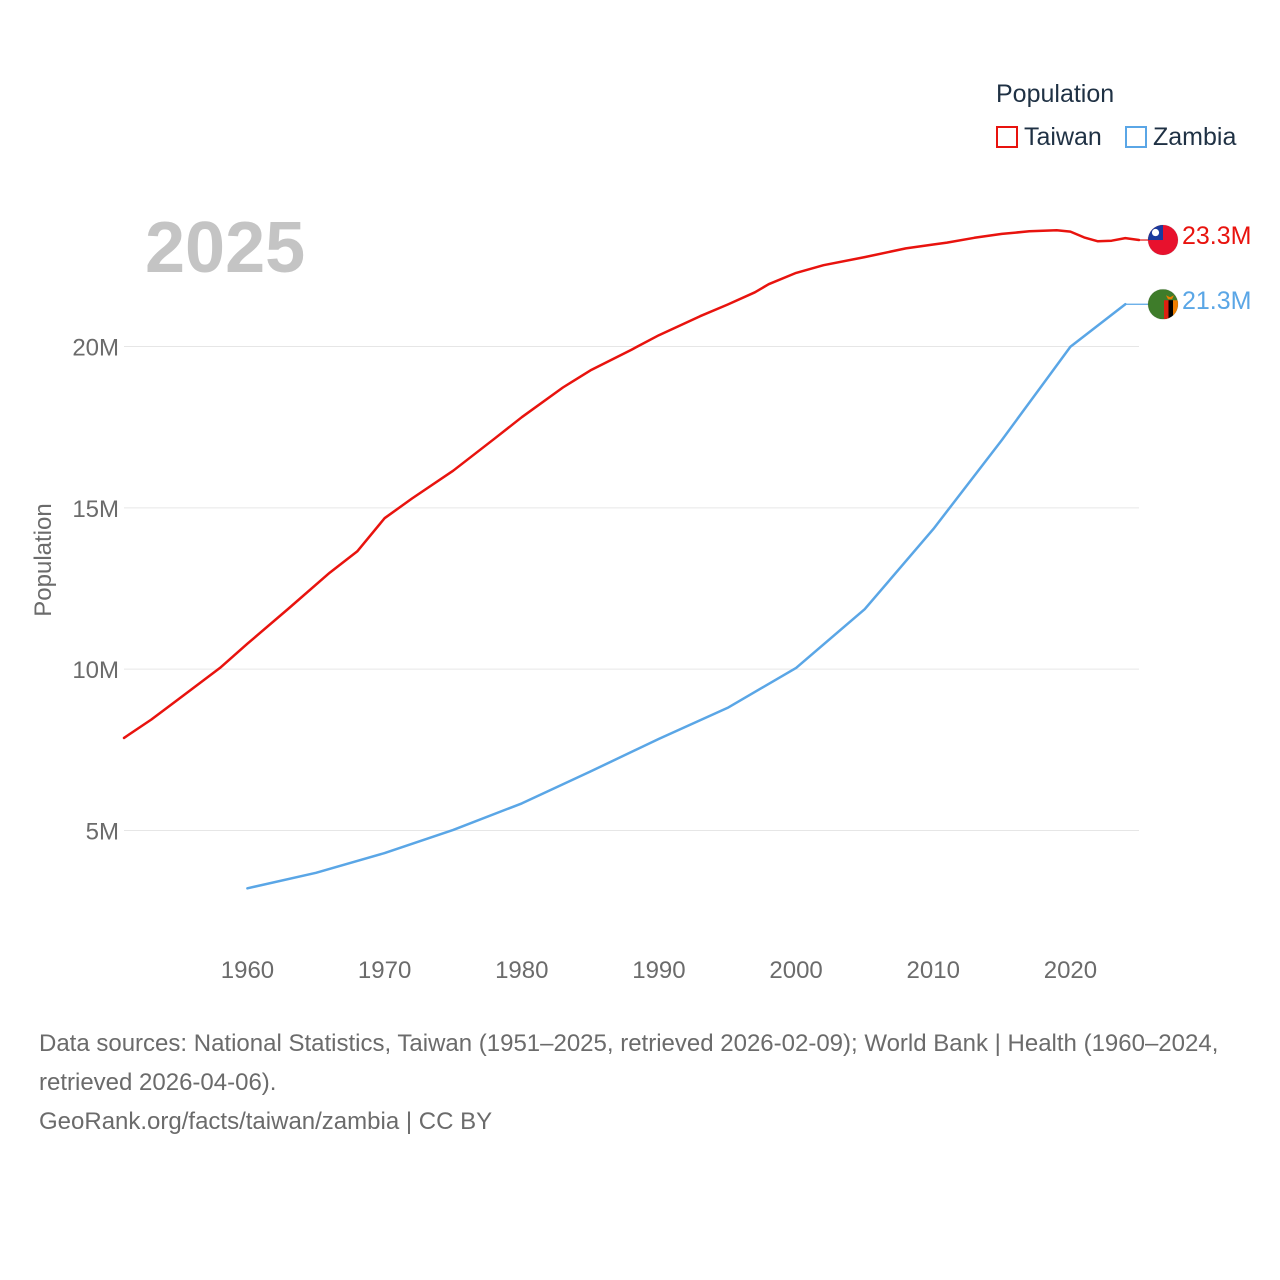 This screenshot has width=1280, height=1280. I want to click on end-markers, so click(1152, 272).